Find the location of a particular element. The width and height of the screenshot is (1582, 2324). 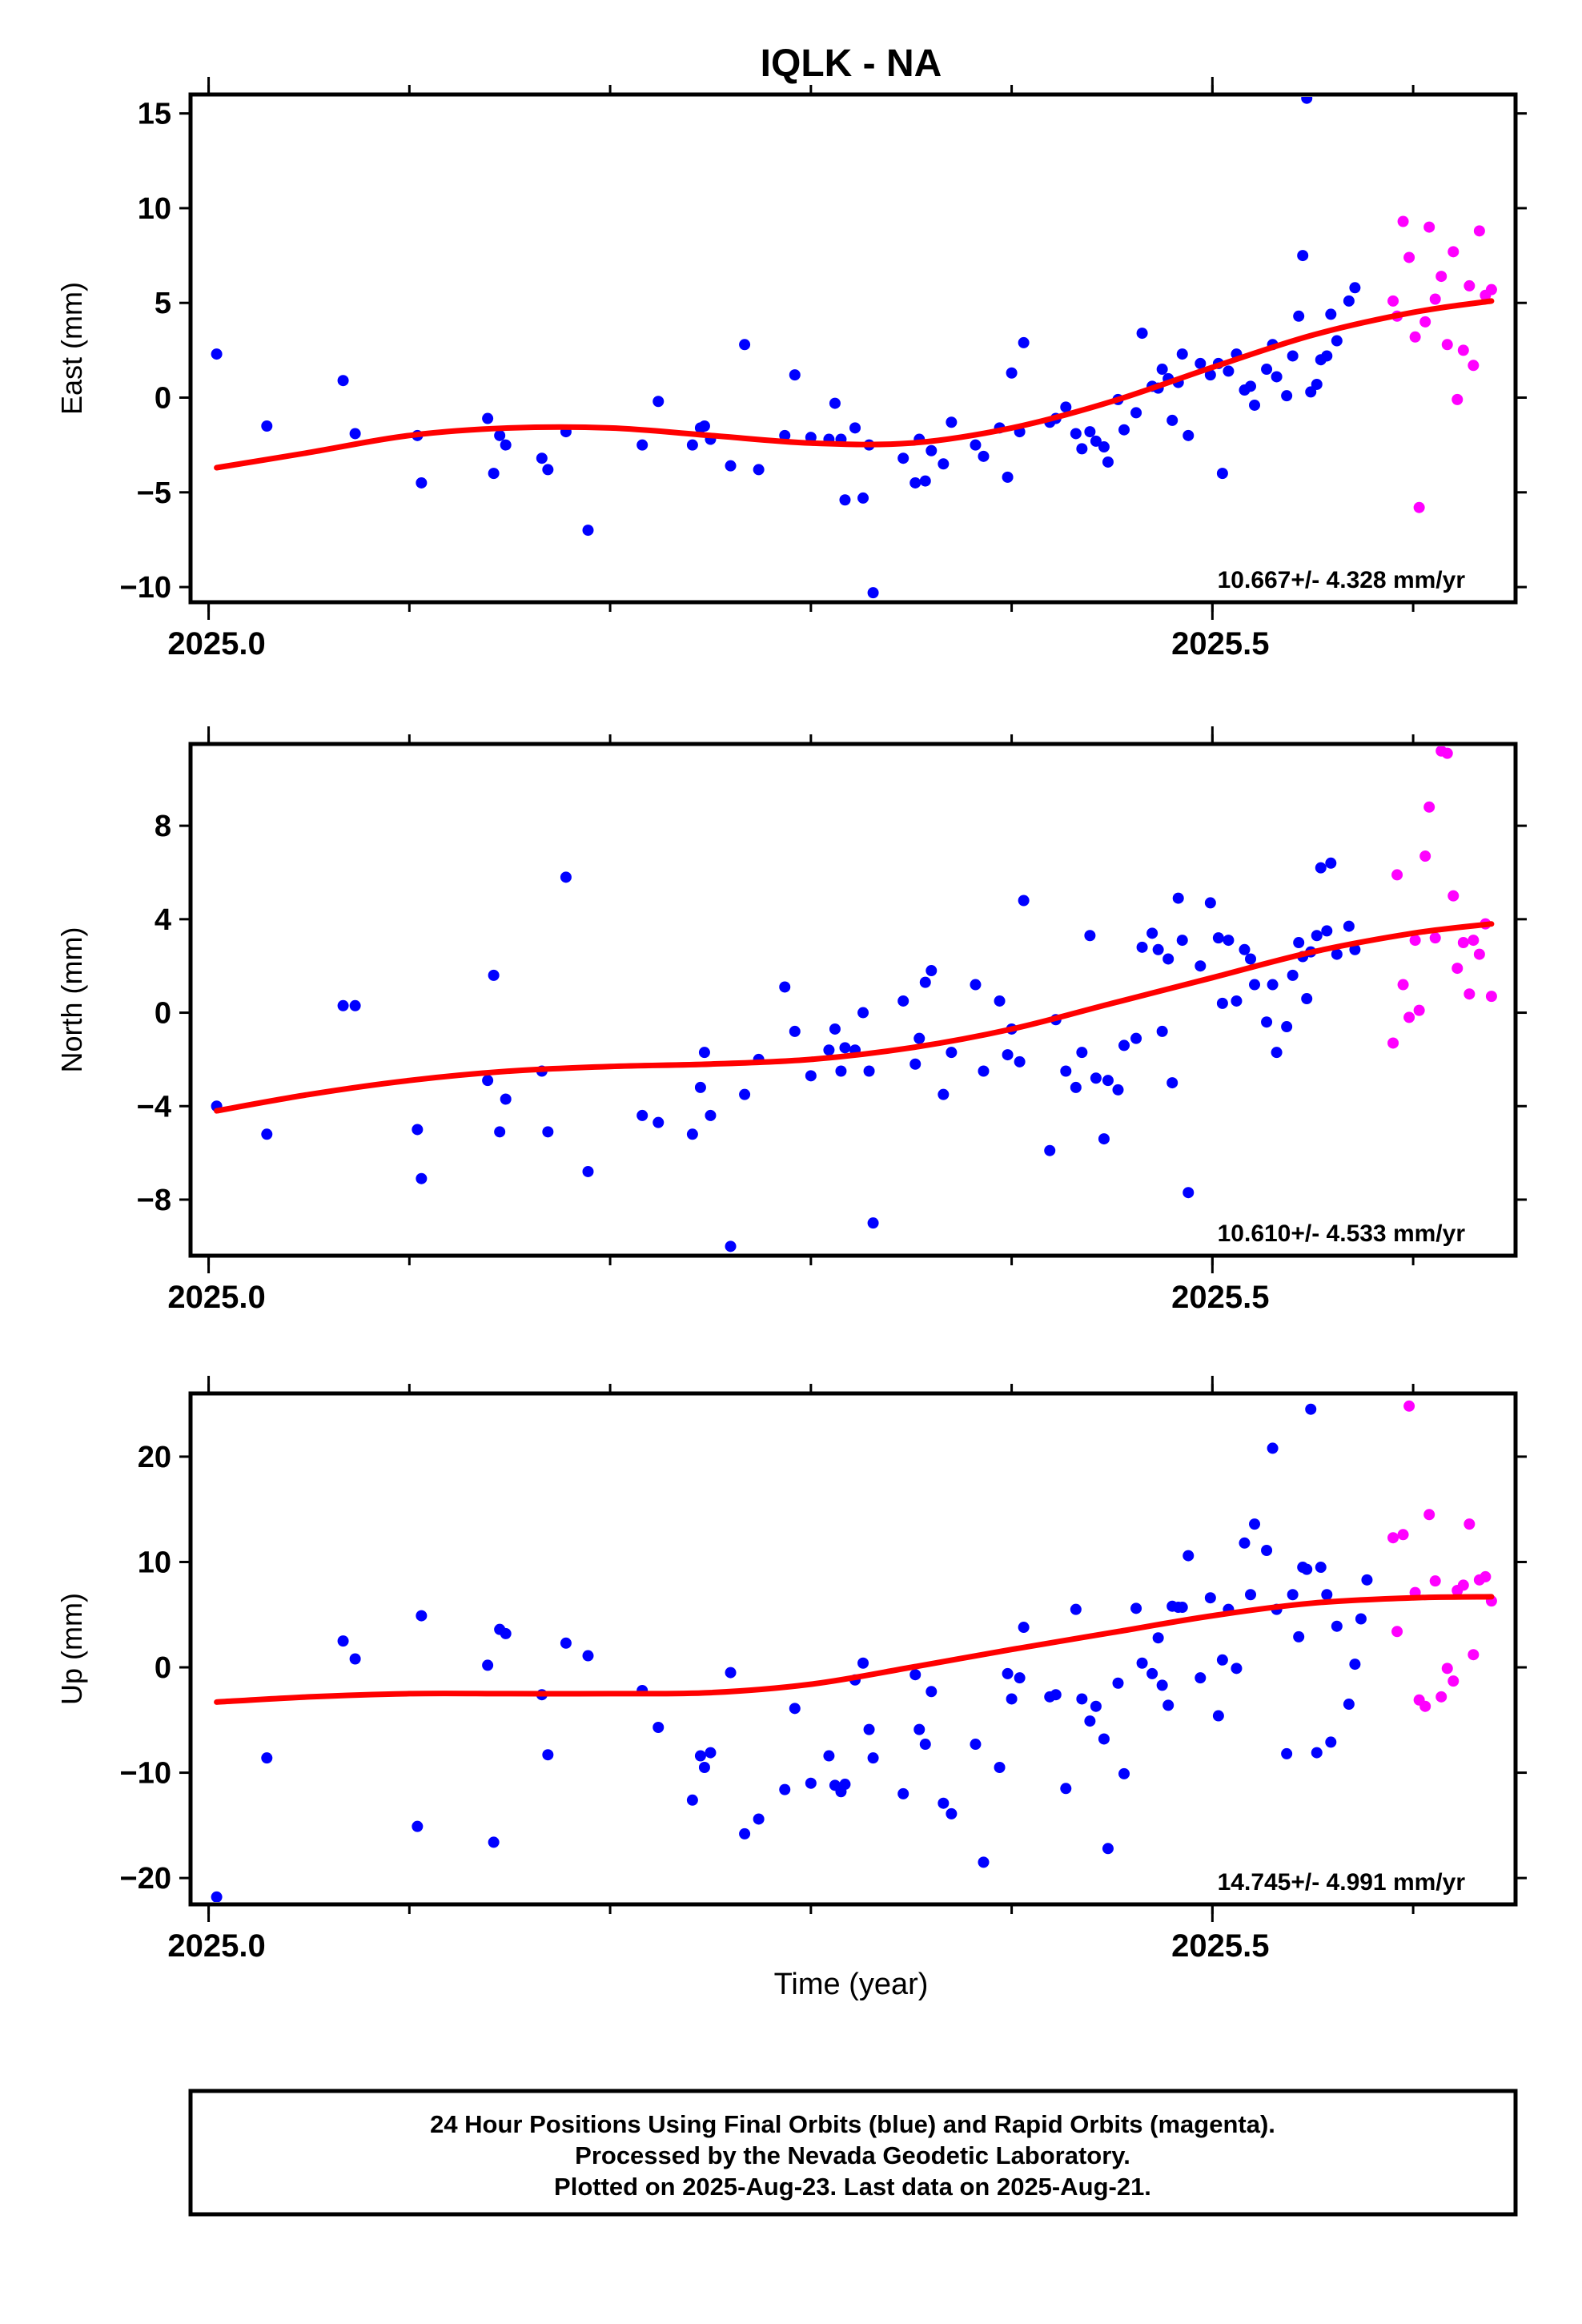

north-ytick-label: 0 is located at coordinates (163, 1014).